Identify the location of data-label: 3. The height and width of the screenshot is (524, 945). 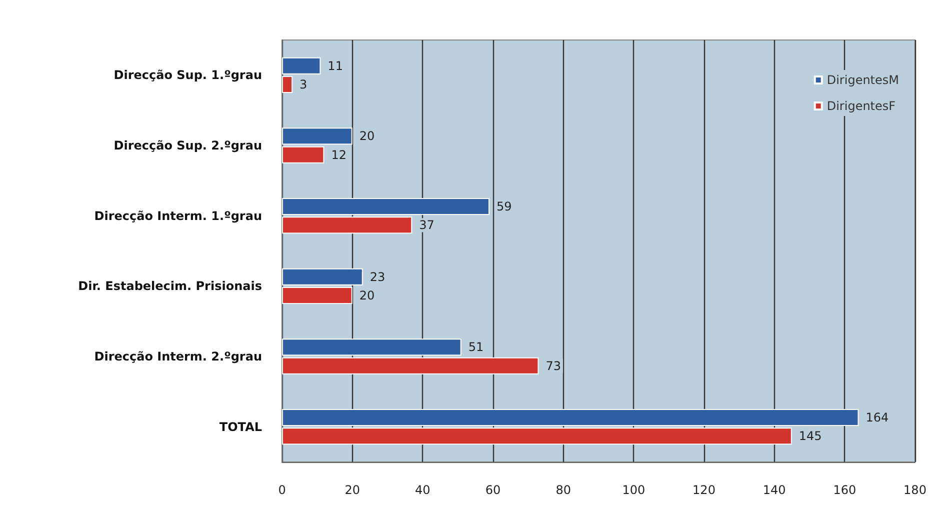
(304, 85).